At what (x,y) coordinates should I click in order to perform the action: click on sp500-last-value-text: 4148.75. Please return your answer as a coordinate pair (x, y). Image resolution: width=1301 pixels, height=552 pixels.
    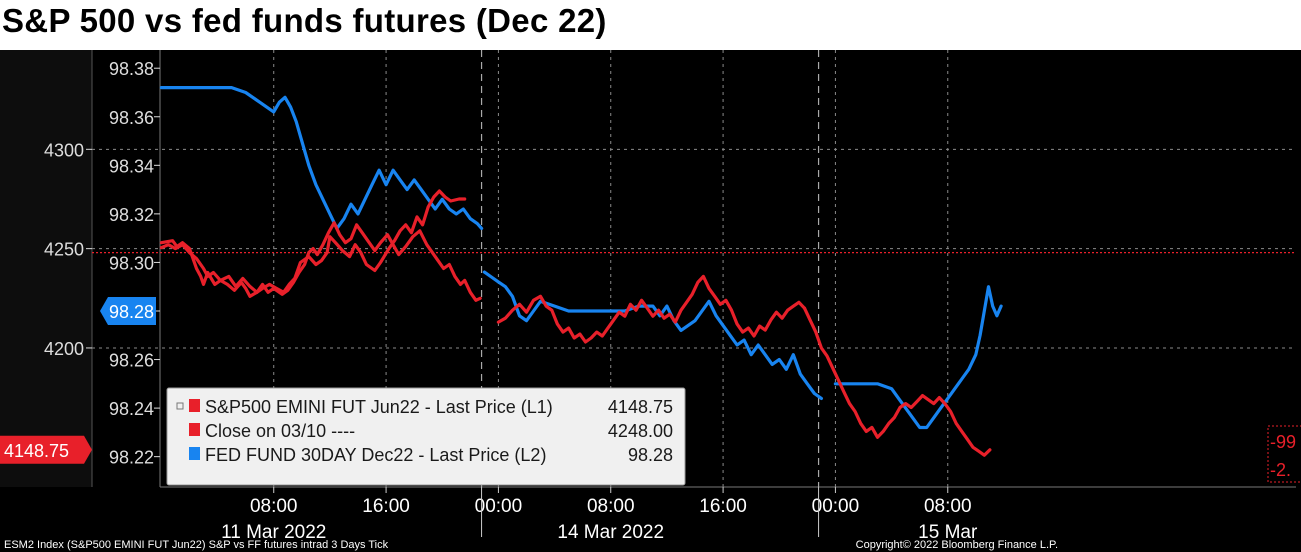
    Looking at the image, I should click on (36, 451).